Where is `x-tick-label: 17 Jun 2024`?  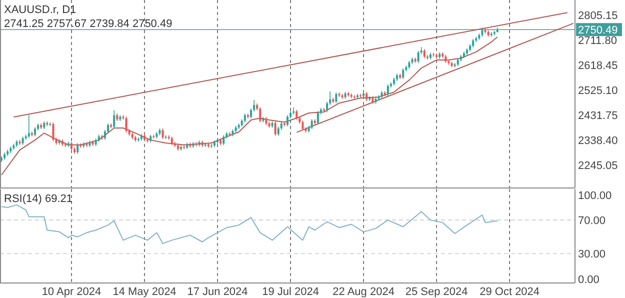
x-tick-label: 17 Jun 2024 is located at coordinates (217, 292).